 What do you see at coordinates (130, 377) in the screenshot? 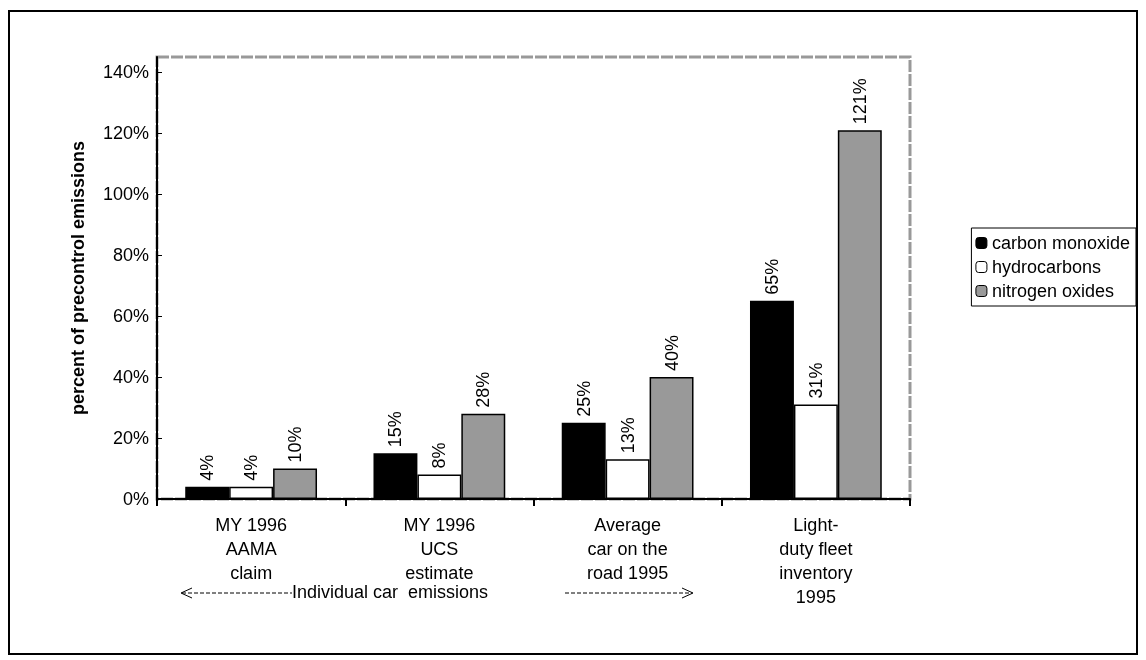
I see `y-tick-label: 40%` at bounding box center [130, 377].